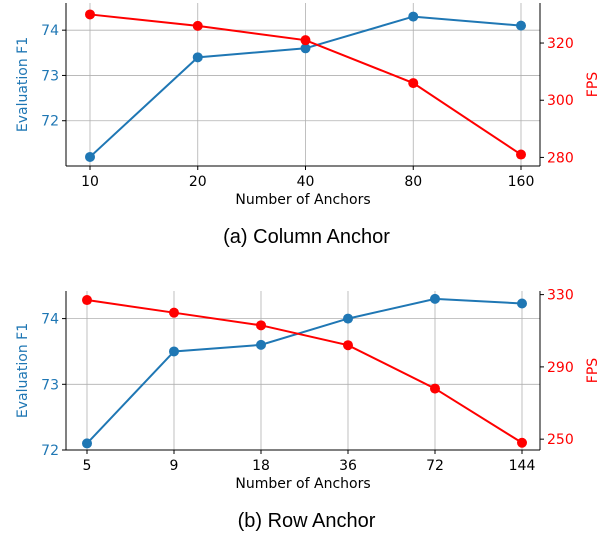 The image size is (613, 538). Describe the element at coordinates (87, 466) in the screenshot. I see `x-tick-label: 5` at that location.